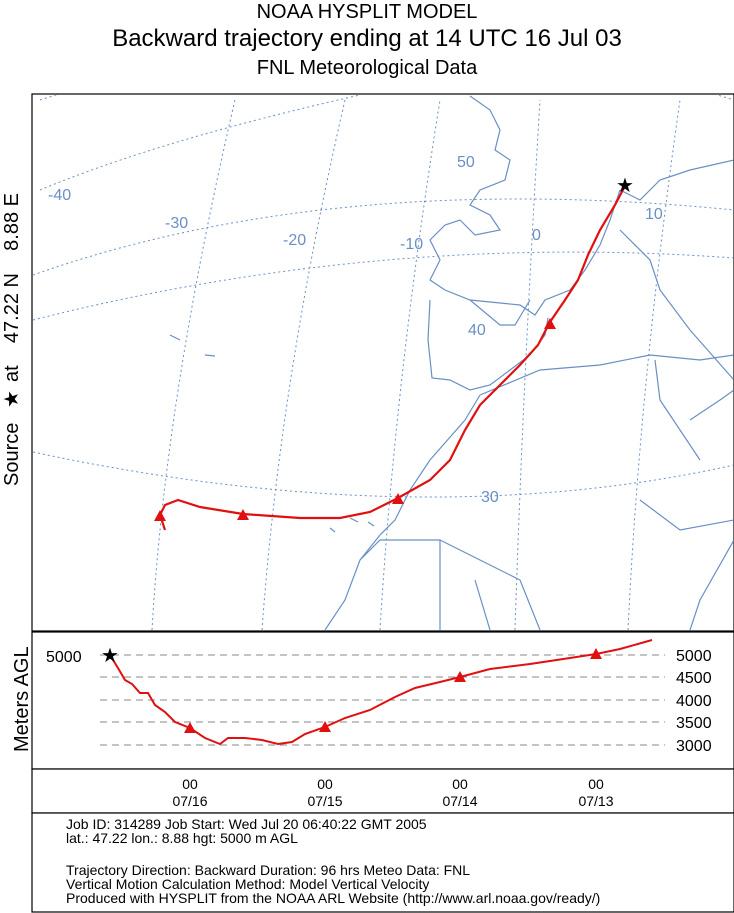 Image resolution: width=734 pixels, height=913 pixels. Describe the element at coordinates (160, 515) in the screenshot. I see `trajectory-marker-96h` at that location.